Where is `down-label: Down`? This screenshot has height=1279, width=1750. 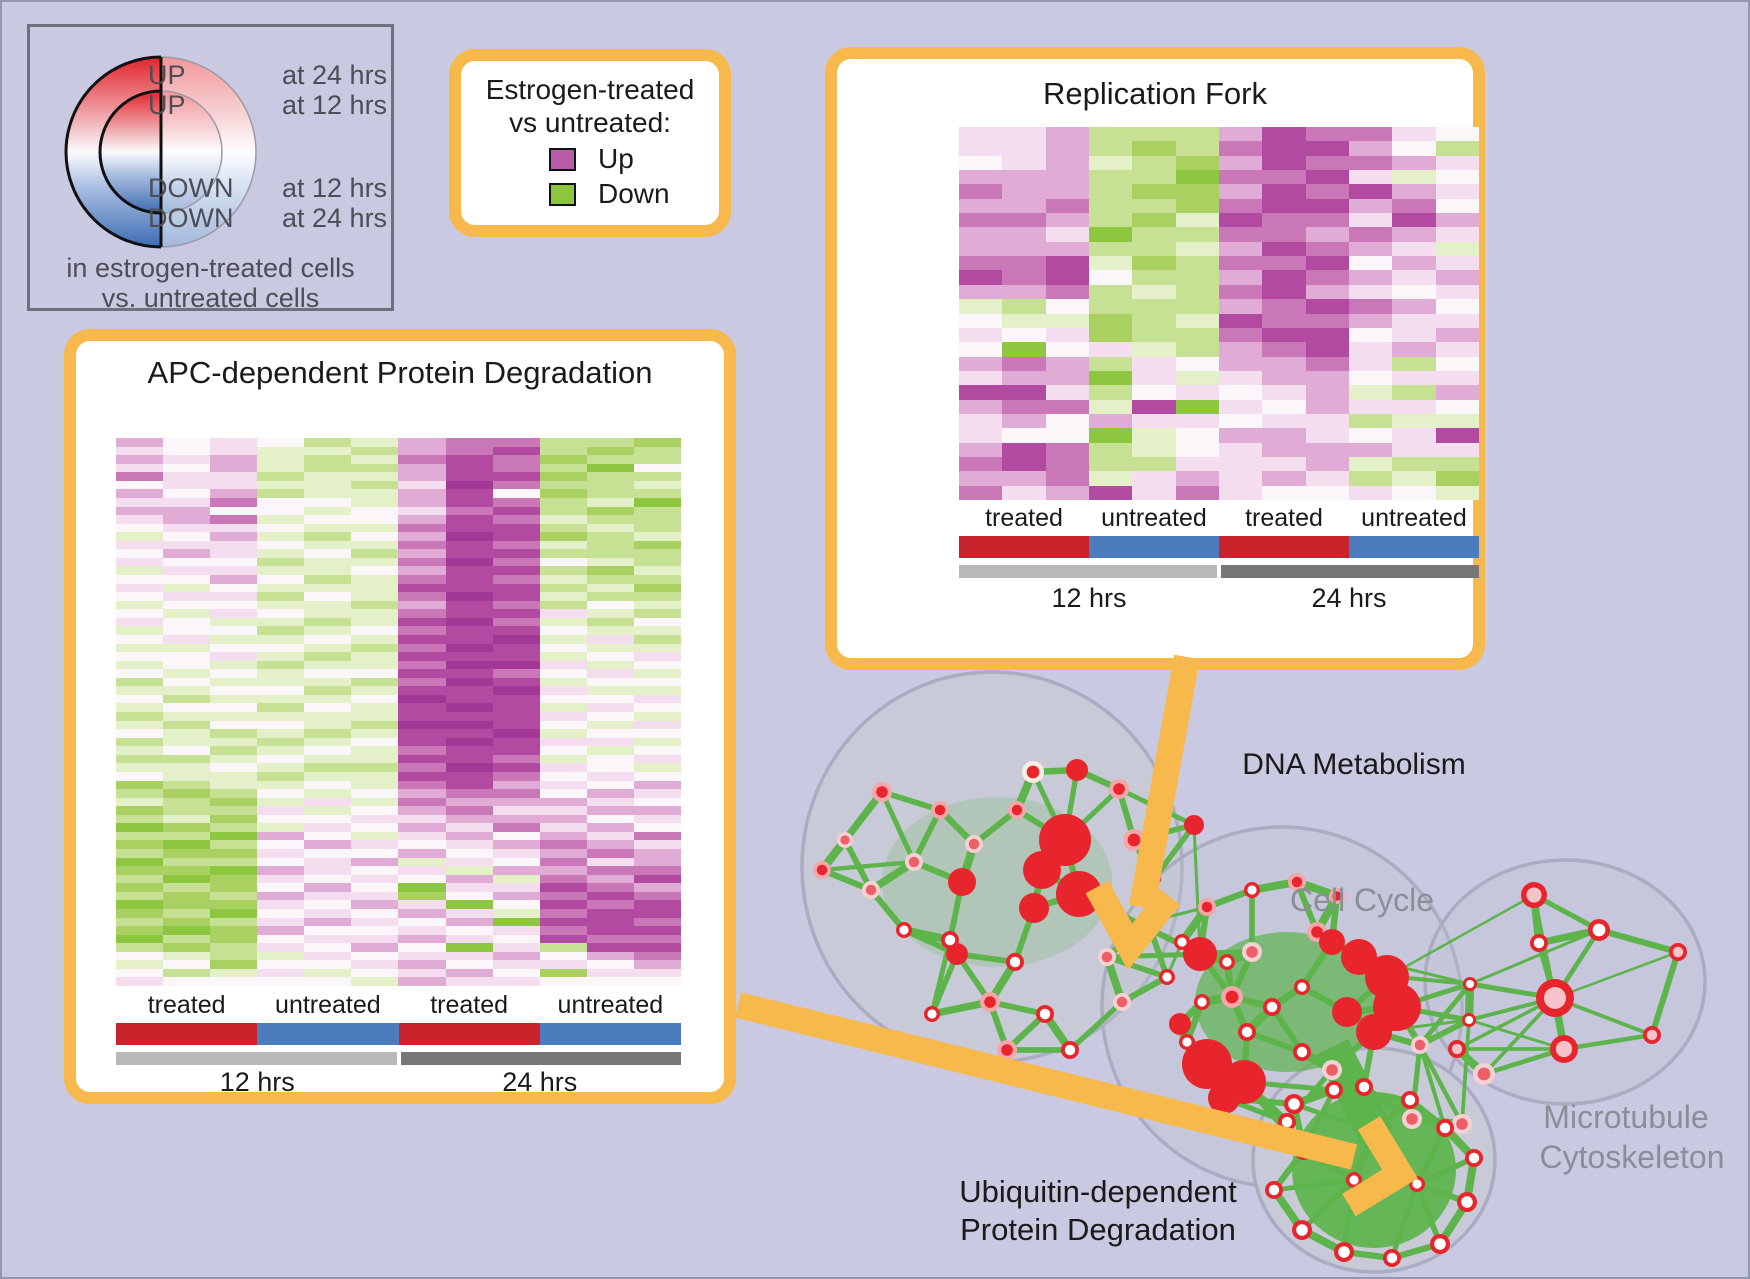 down-label: Down is located at coordinates (634, 193).